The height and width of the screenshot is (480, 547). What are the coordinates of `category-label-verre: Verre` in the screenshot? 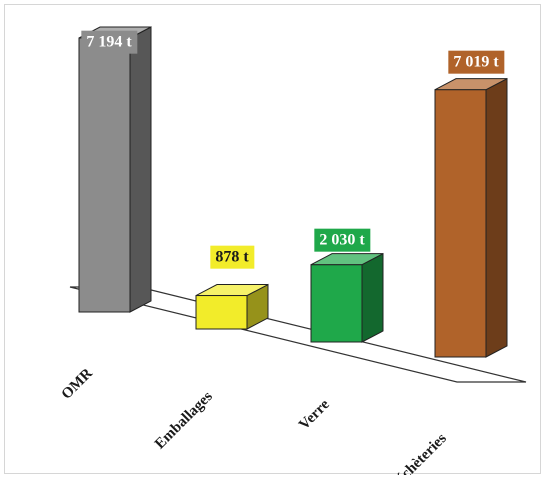 It's located at (314, 414).